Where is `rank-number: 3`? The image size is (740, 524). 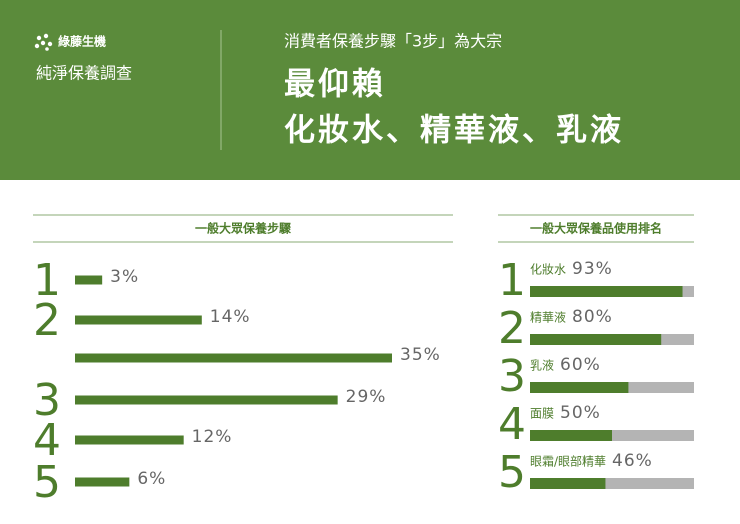
rank-number: 3 is located at coordinates (512, 376).